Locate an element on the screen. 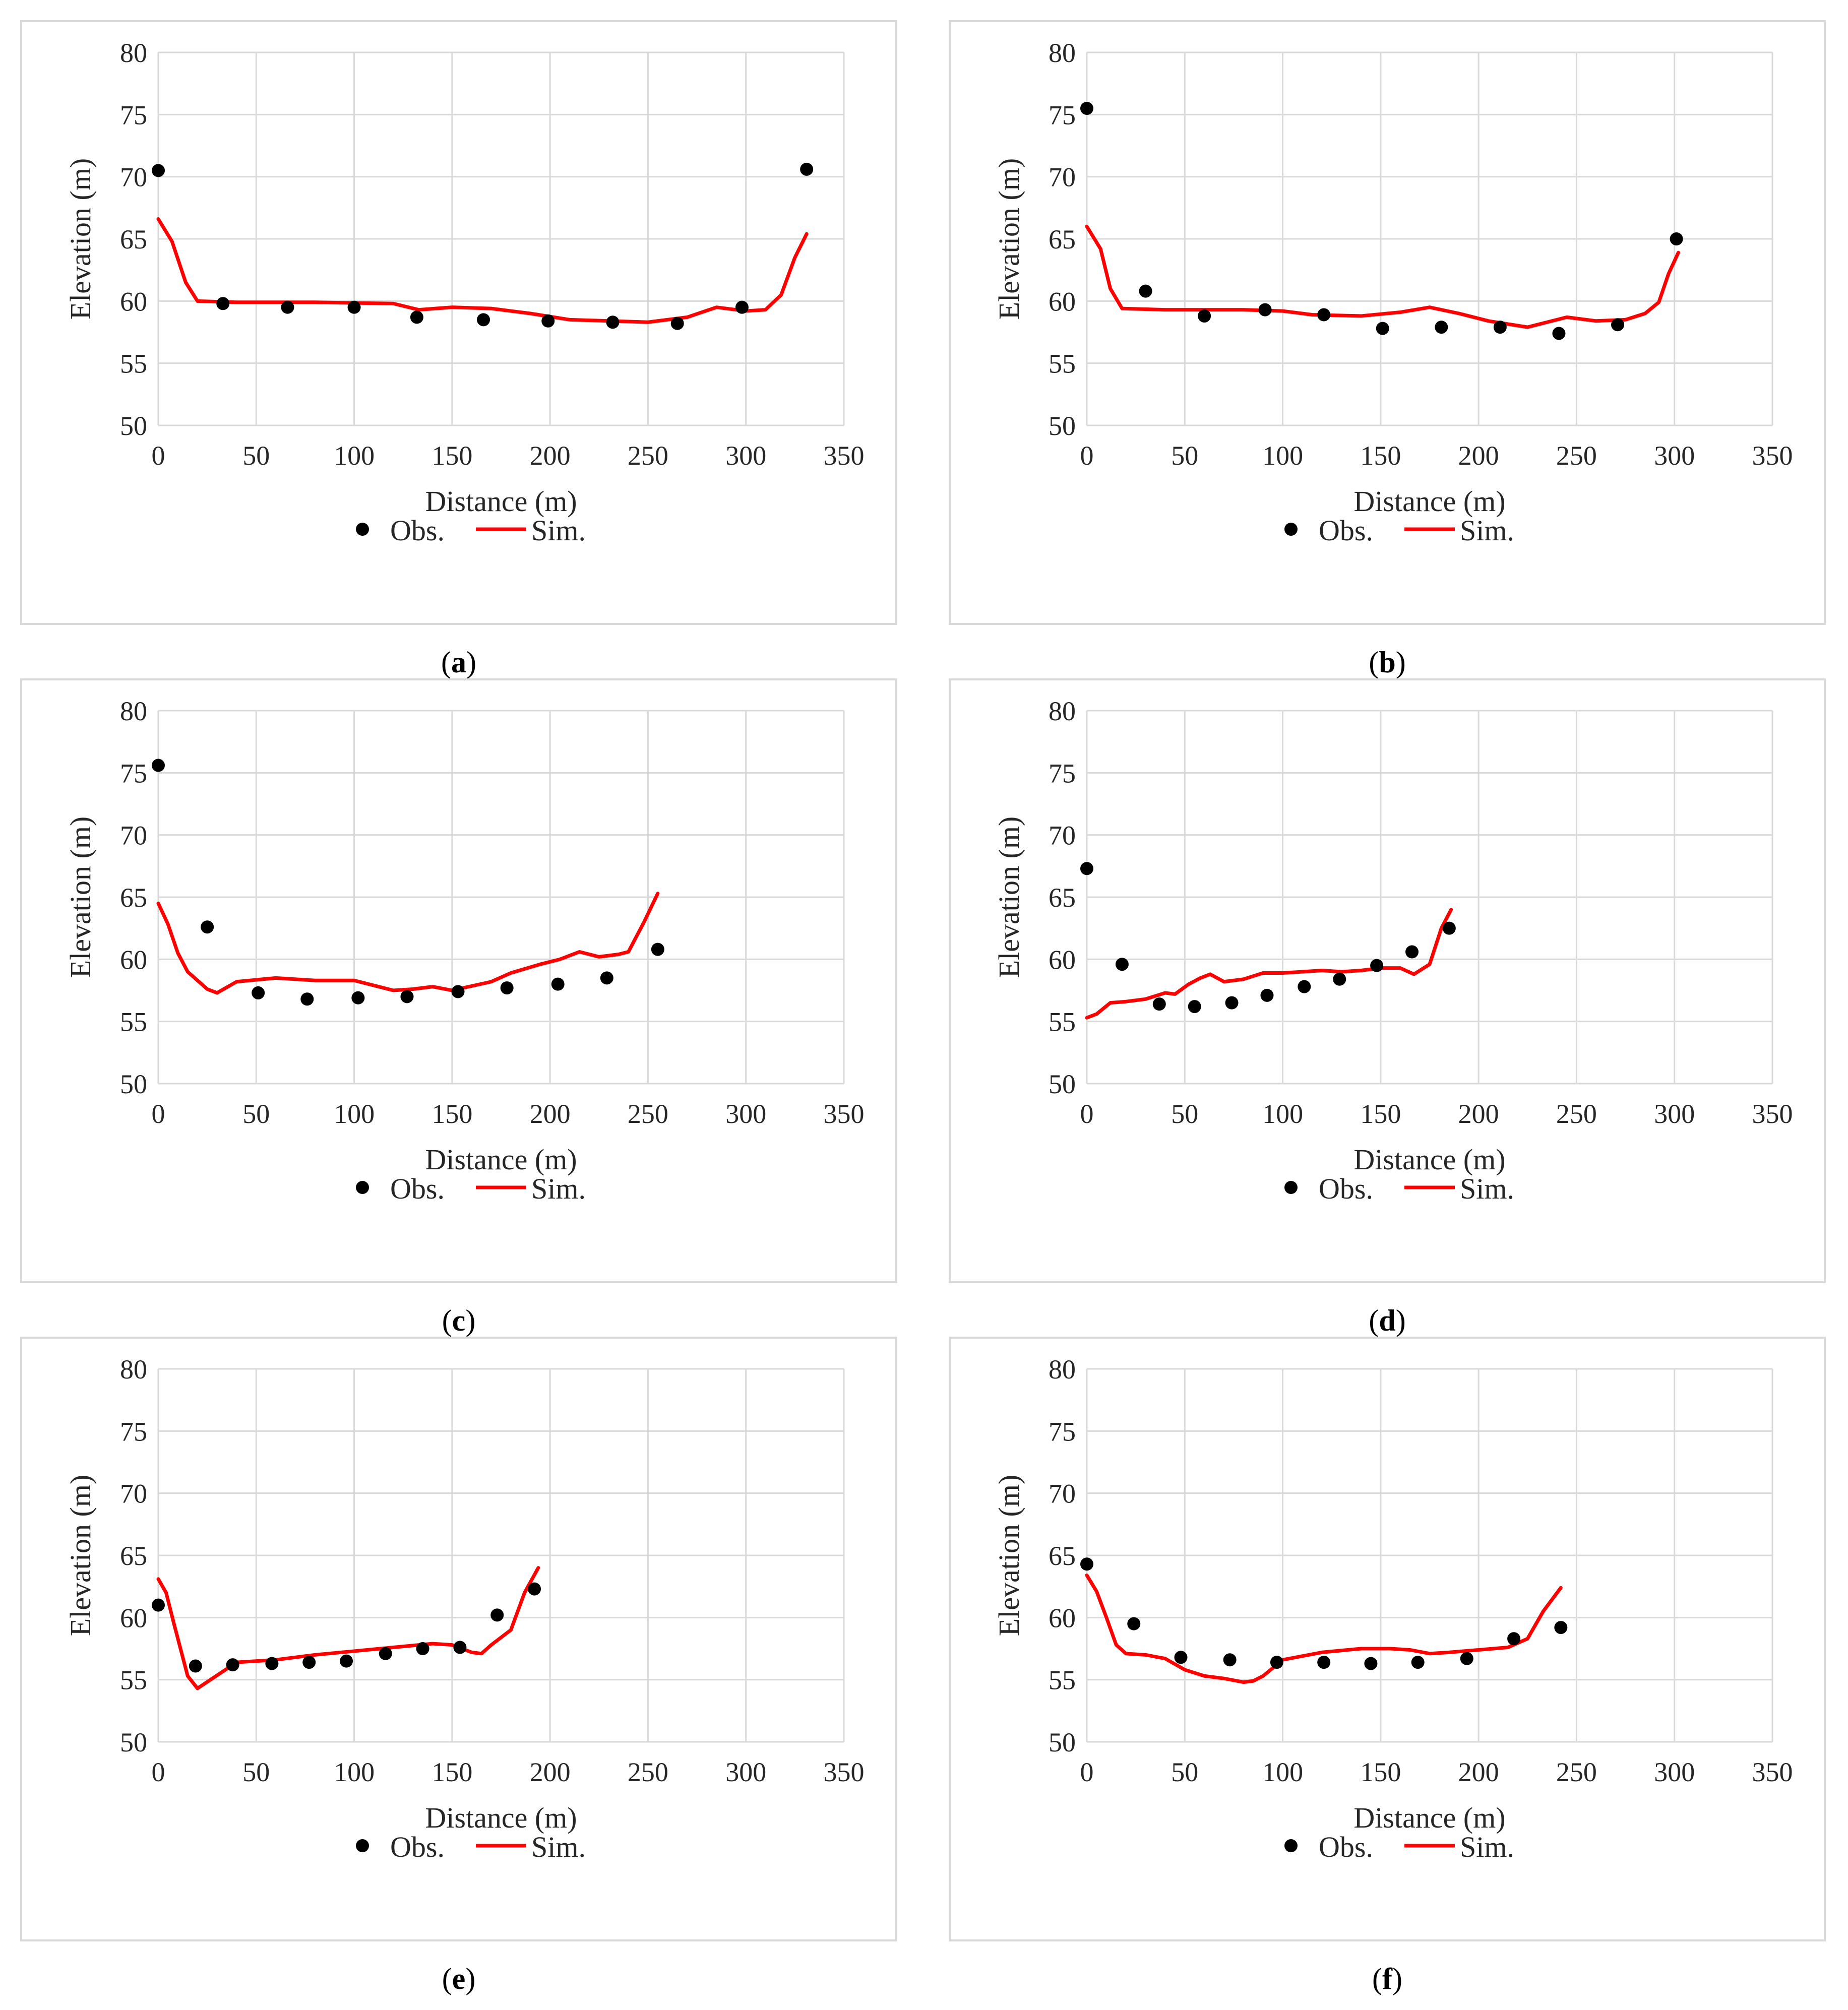 Image resolution: width=1848 pixels, height=2010 pixels. panel-caption: (f) is located at coordinates (1387, 1979).